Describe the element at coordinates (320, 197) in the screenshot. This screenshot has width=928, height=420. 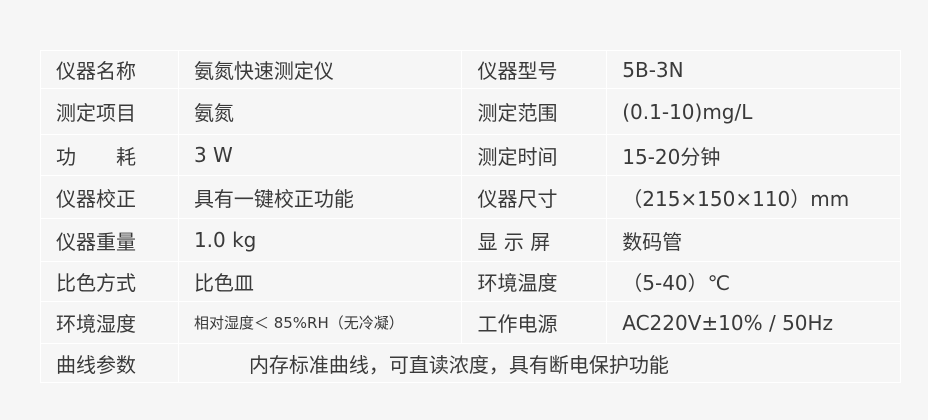
I see `value-cell: 具有一键校正功能` at that location.